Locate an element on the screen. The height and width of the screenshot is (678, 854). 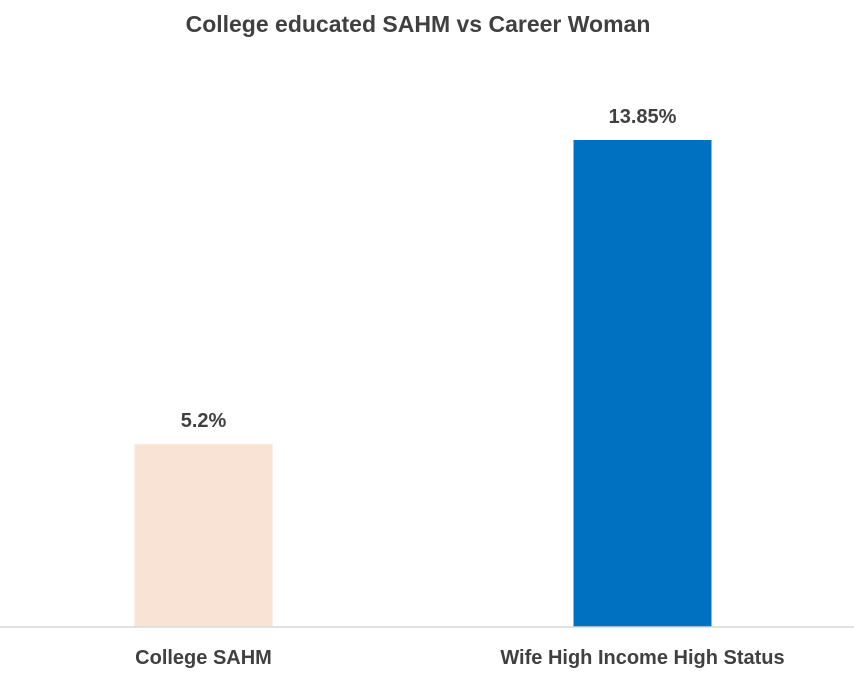
data-label-2: 13.85% is located at coordinates (643, 117).